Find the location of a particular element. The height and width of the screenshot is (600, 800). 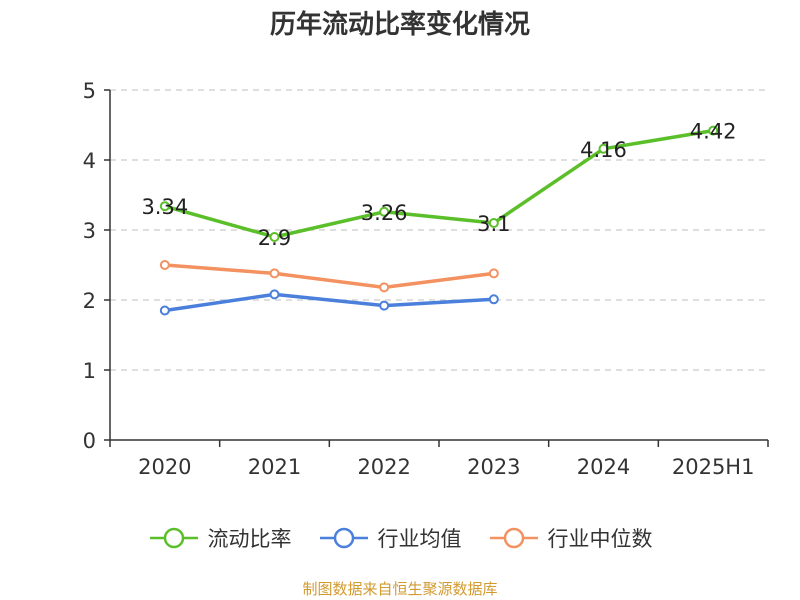

data-label: 3.1 is located at coordinates (493, 224).